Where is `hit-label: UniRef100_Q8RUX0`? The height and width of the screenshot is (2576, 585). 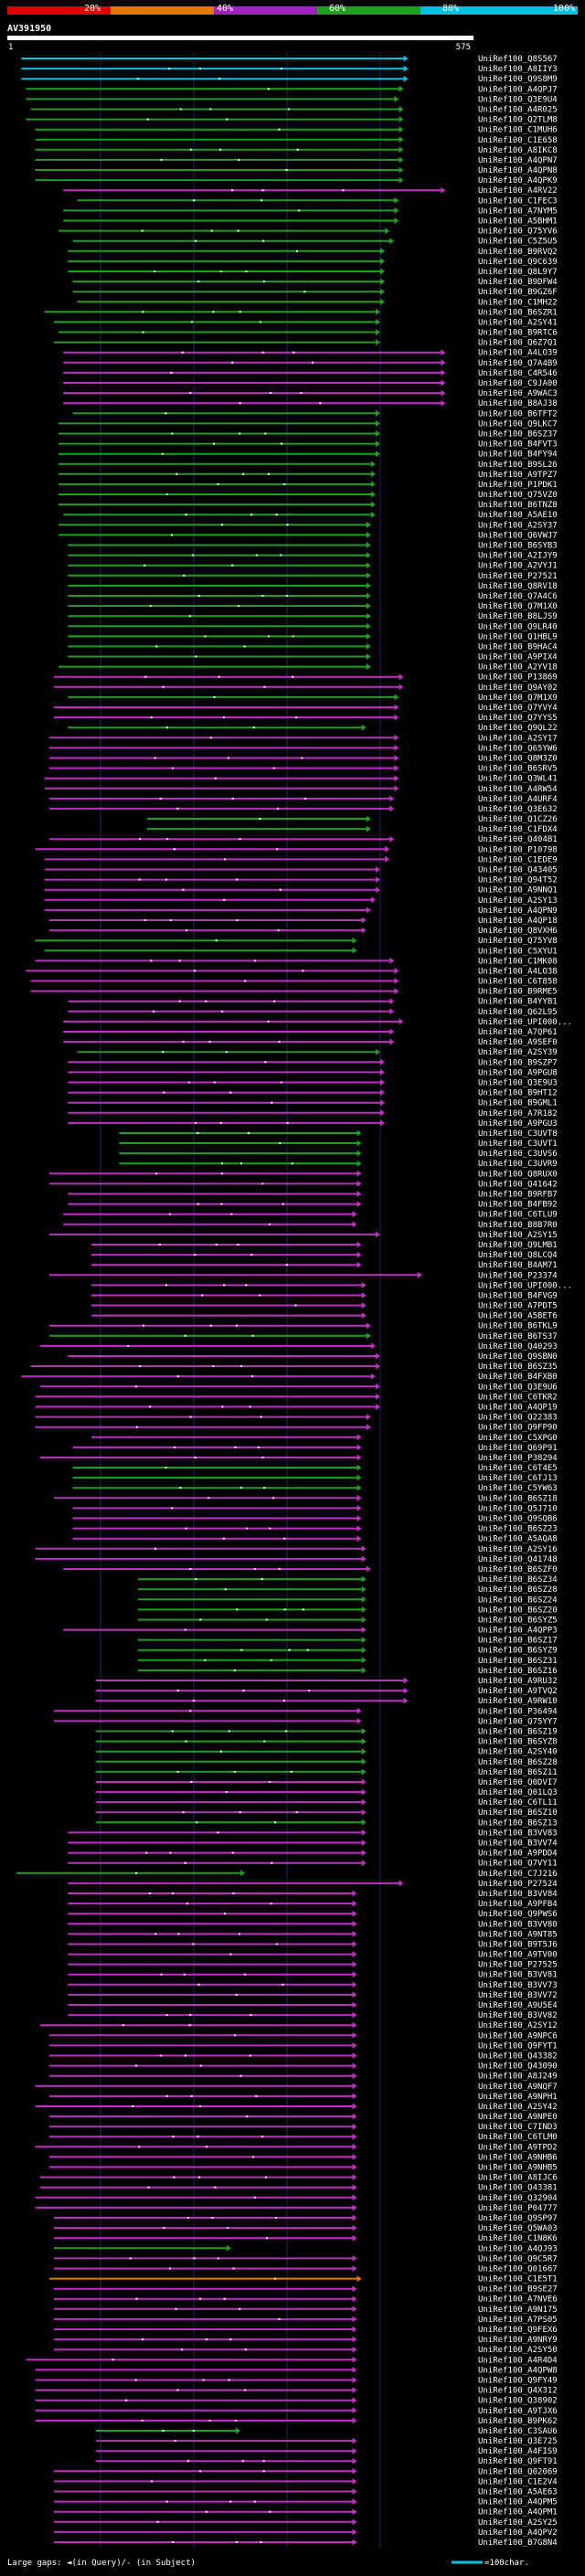 hit-label: UniRef100_Q8RUX0 is located at coordinates (518, 1174).